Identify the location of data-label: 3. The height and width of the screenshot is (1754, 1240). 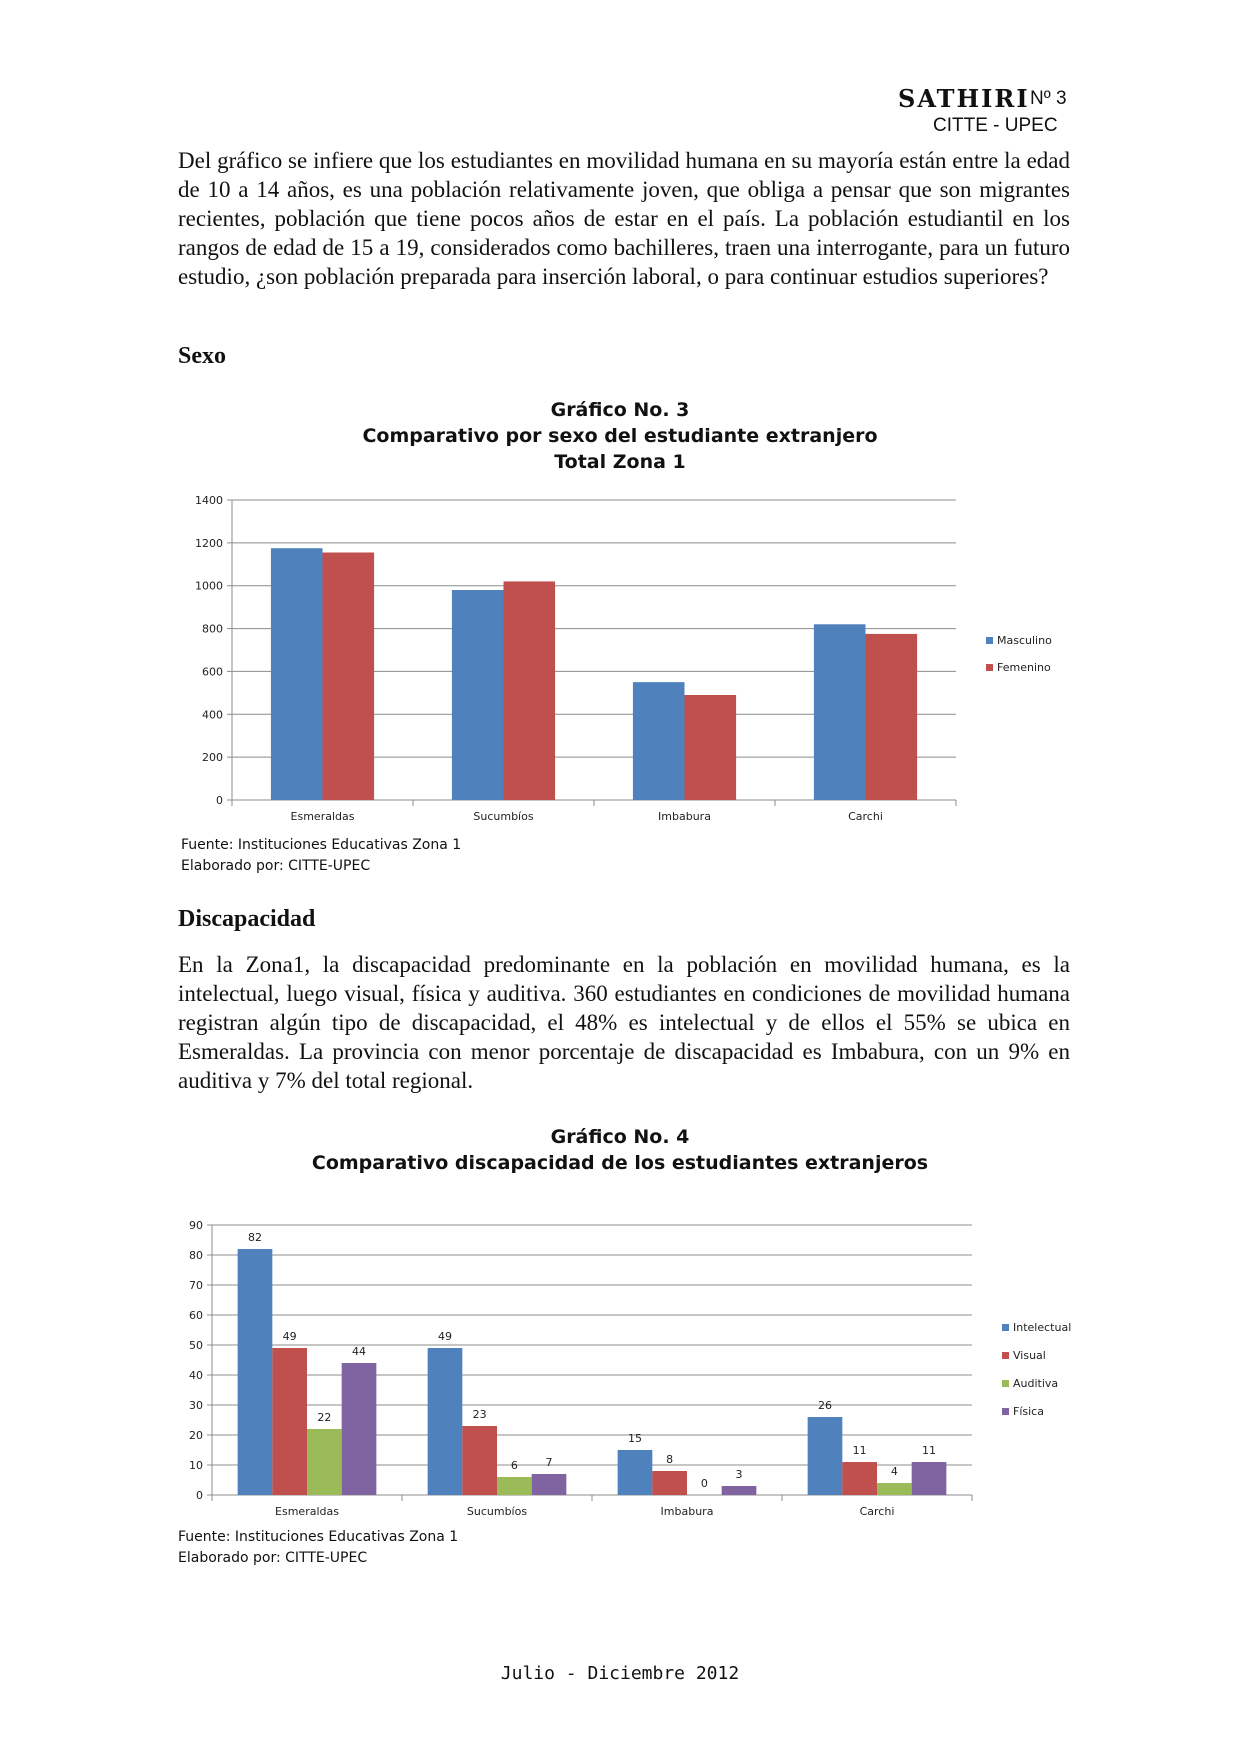
(739, 1474).